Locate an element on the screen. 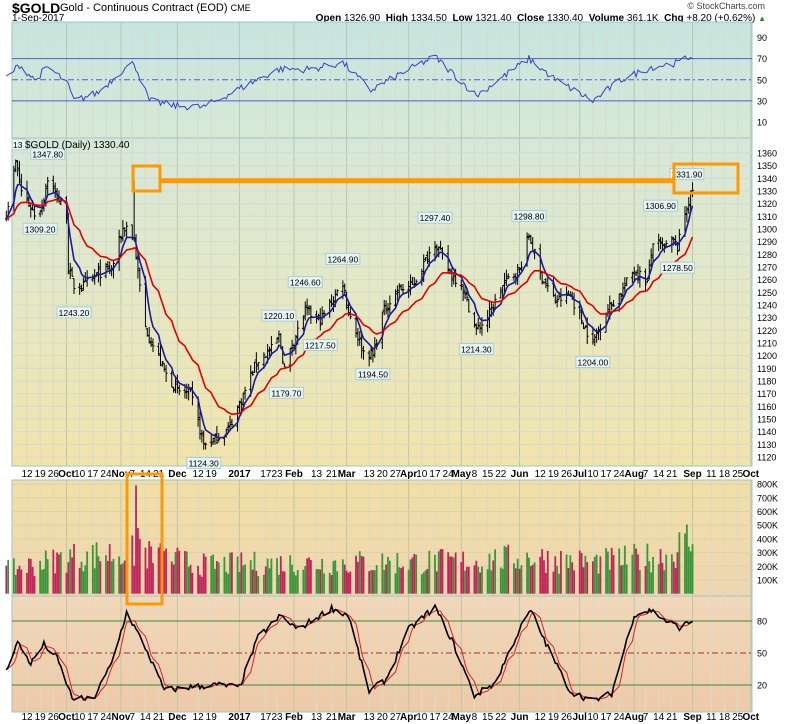  x-axis-tick-label-bottom: Apr is located at coordinates (408, 717).